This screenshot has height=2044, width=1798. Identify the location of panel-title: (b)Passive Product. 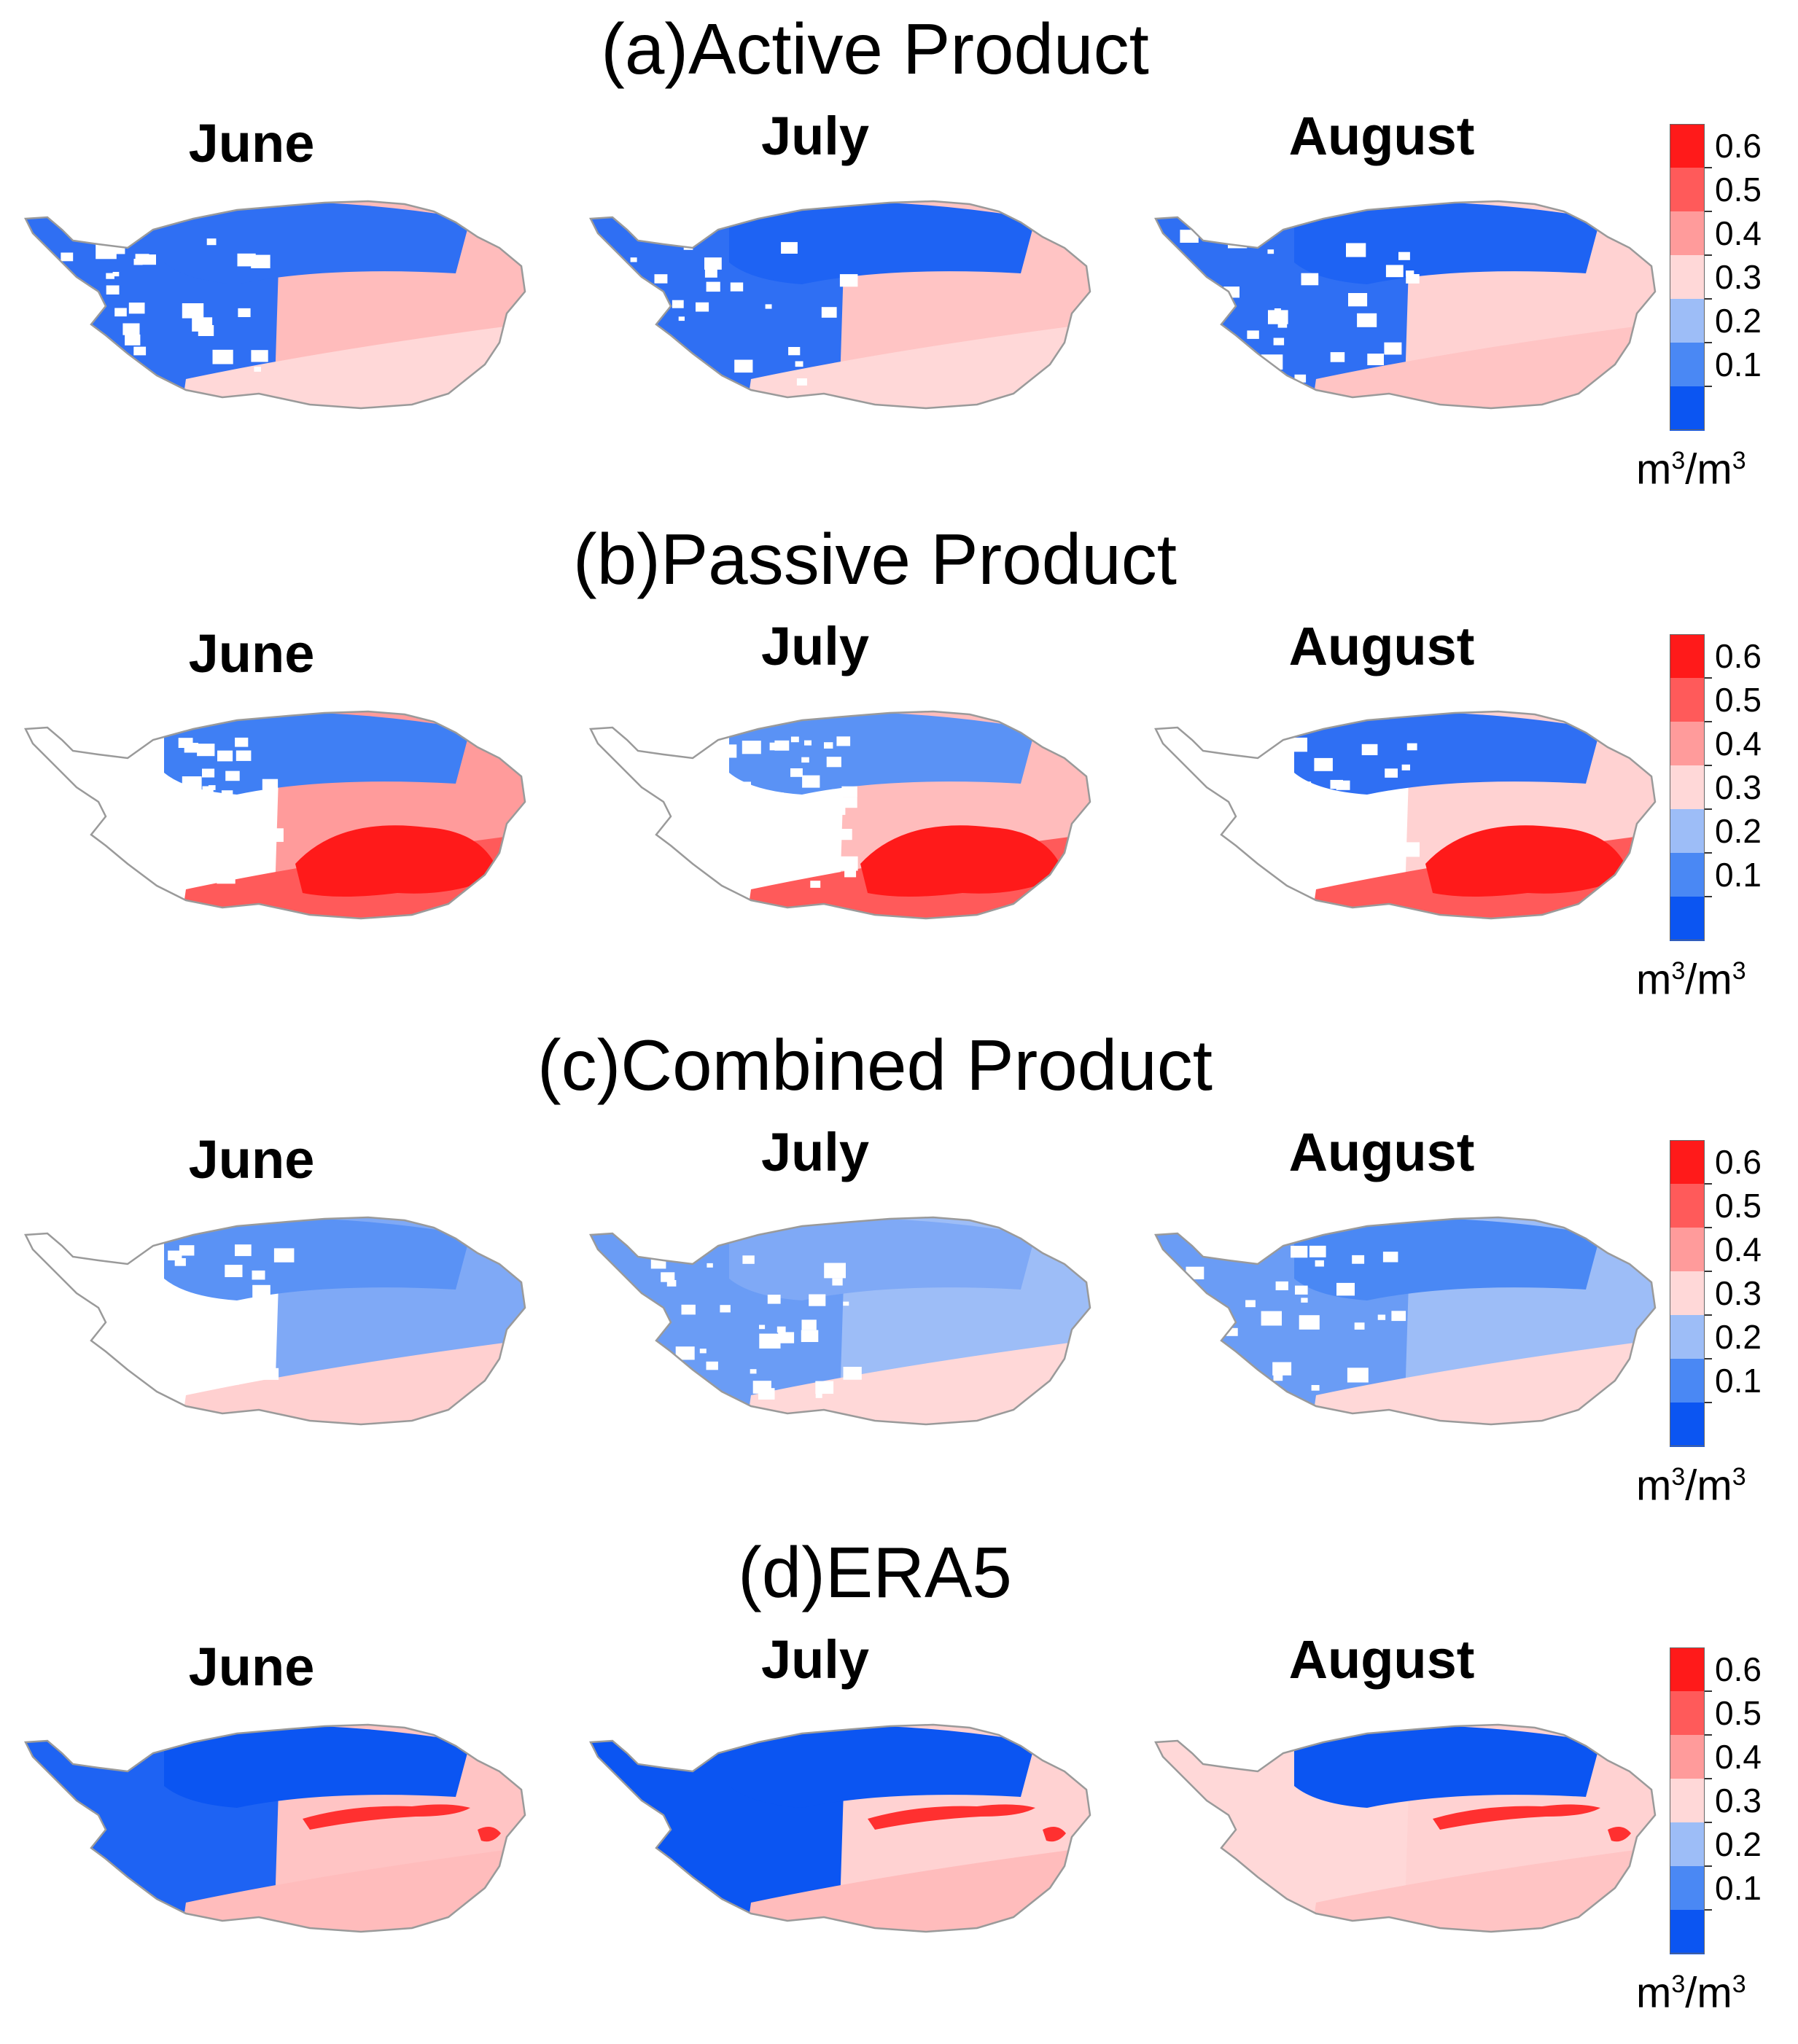
(875, 559).